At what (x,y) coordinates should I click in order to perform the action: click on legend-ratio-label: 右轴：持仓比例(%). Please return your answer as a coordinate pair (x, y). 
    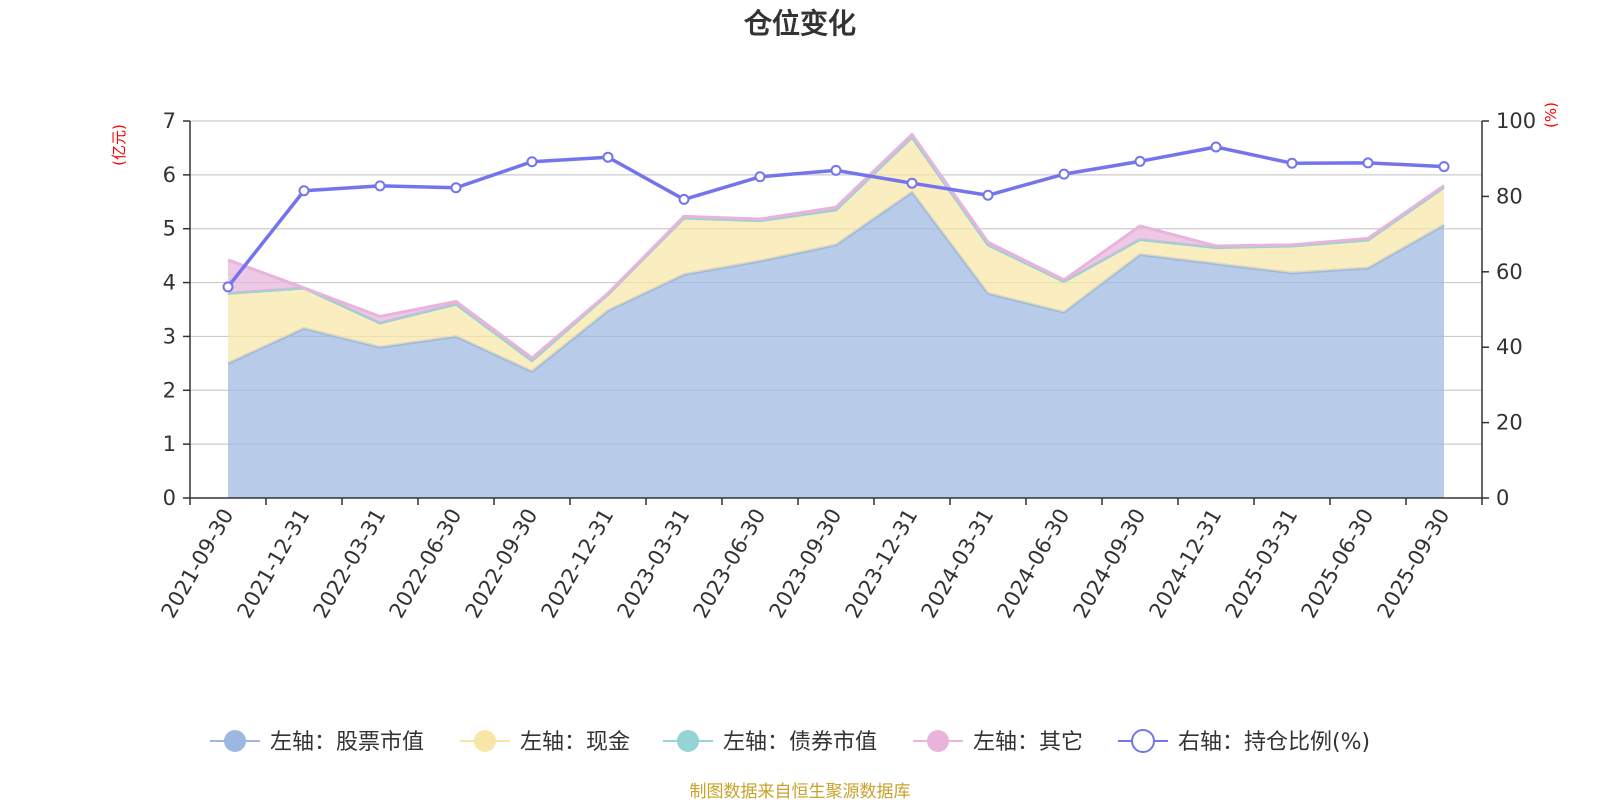
    Looking at the image, I should click on (1274, 742).